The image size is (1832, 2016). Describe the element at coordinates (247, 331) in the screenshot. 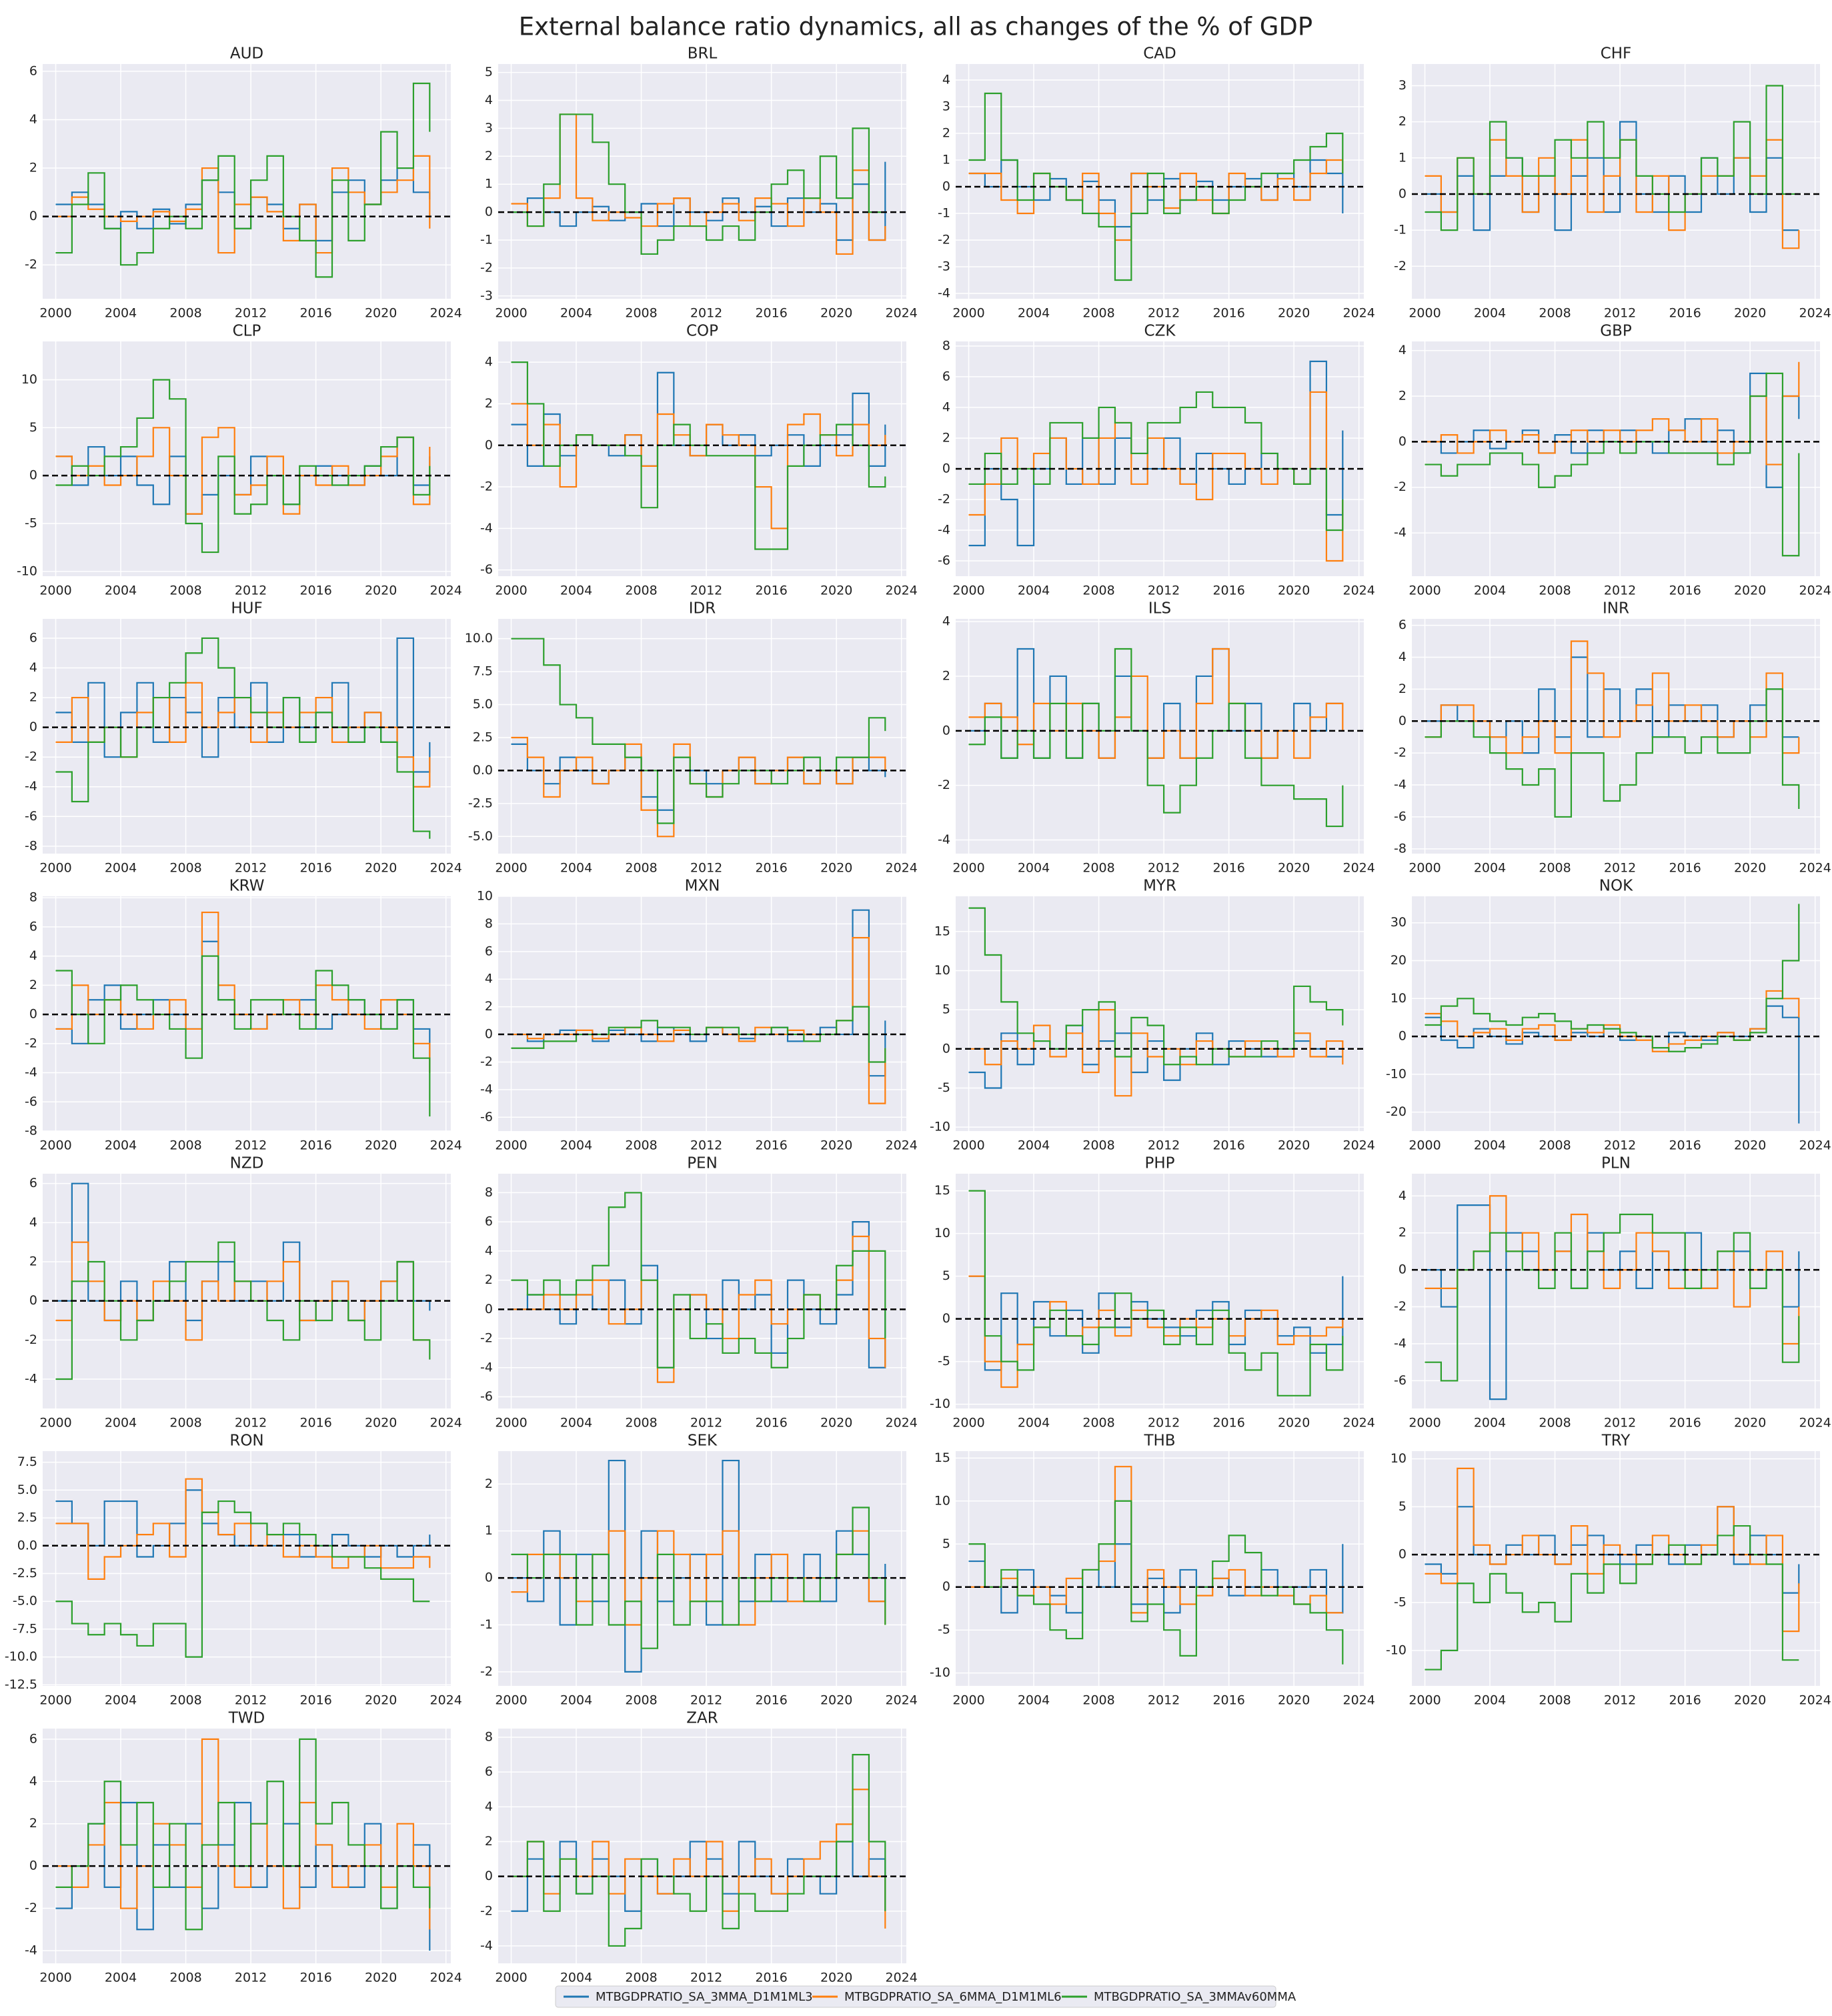

I see `panel-title: CLP` at that location.